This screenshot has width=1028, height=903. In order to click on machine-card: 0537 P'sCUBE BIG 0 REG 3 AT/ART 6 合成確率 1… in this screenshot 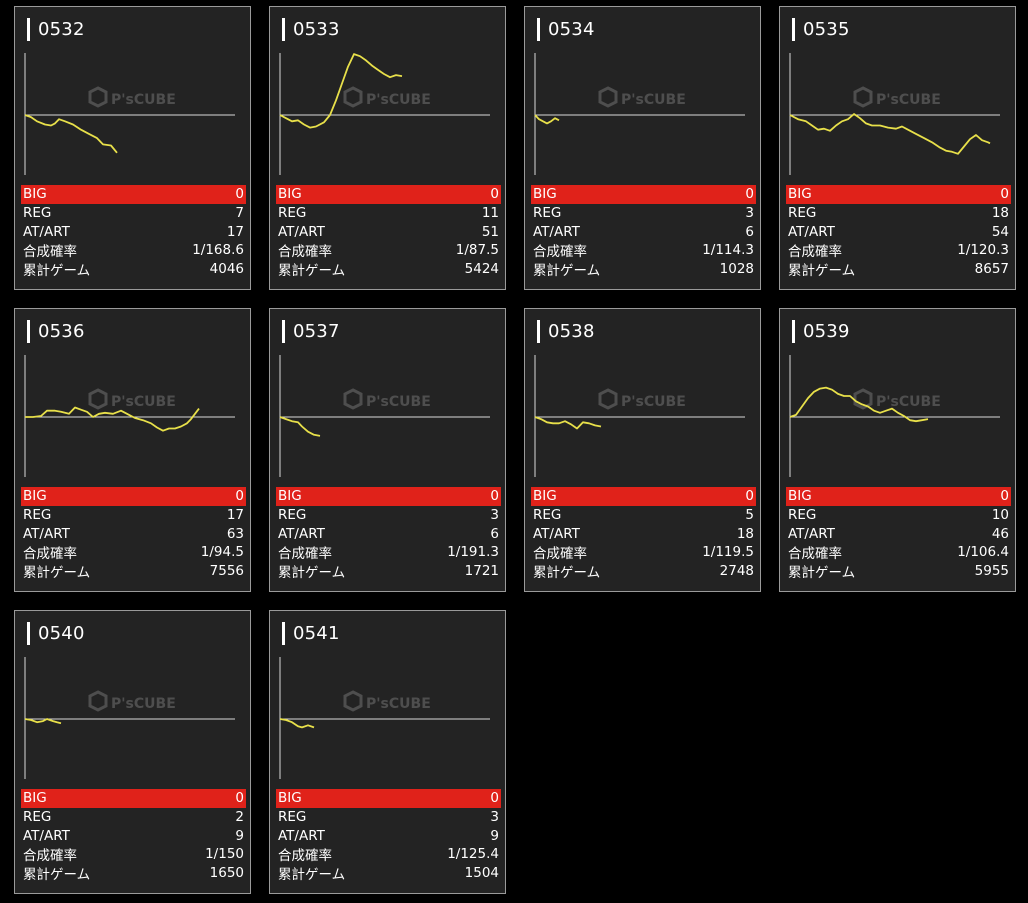, I will do `click(387, 450)`.